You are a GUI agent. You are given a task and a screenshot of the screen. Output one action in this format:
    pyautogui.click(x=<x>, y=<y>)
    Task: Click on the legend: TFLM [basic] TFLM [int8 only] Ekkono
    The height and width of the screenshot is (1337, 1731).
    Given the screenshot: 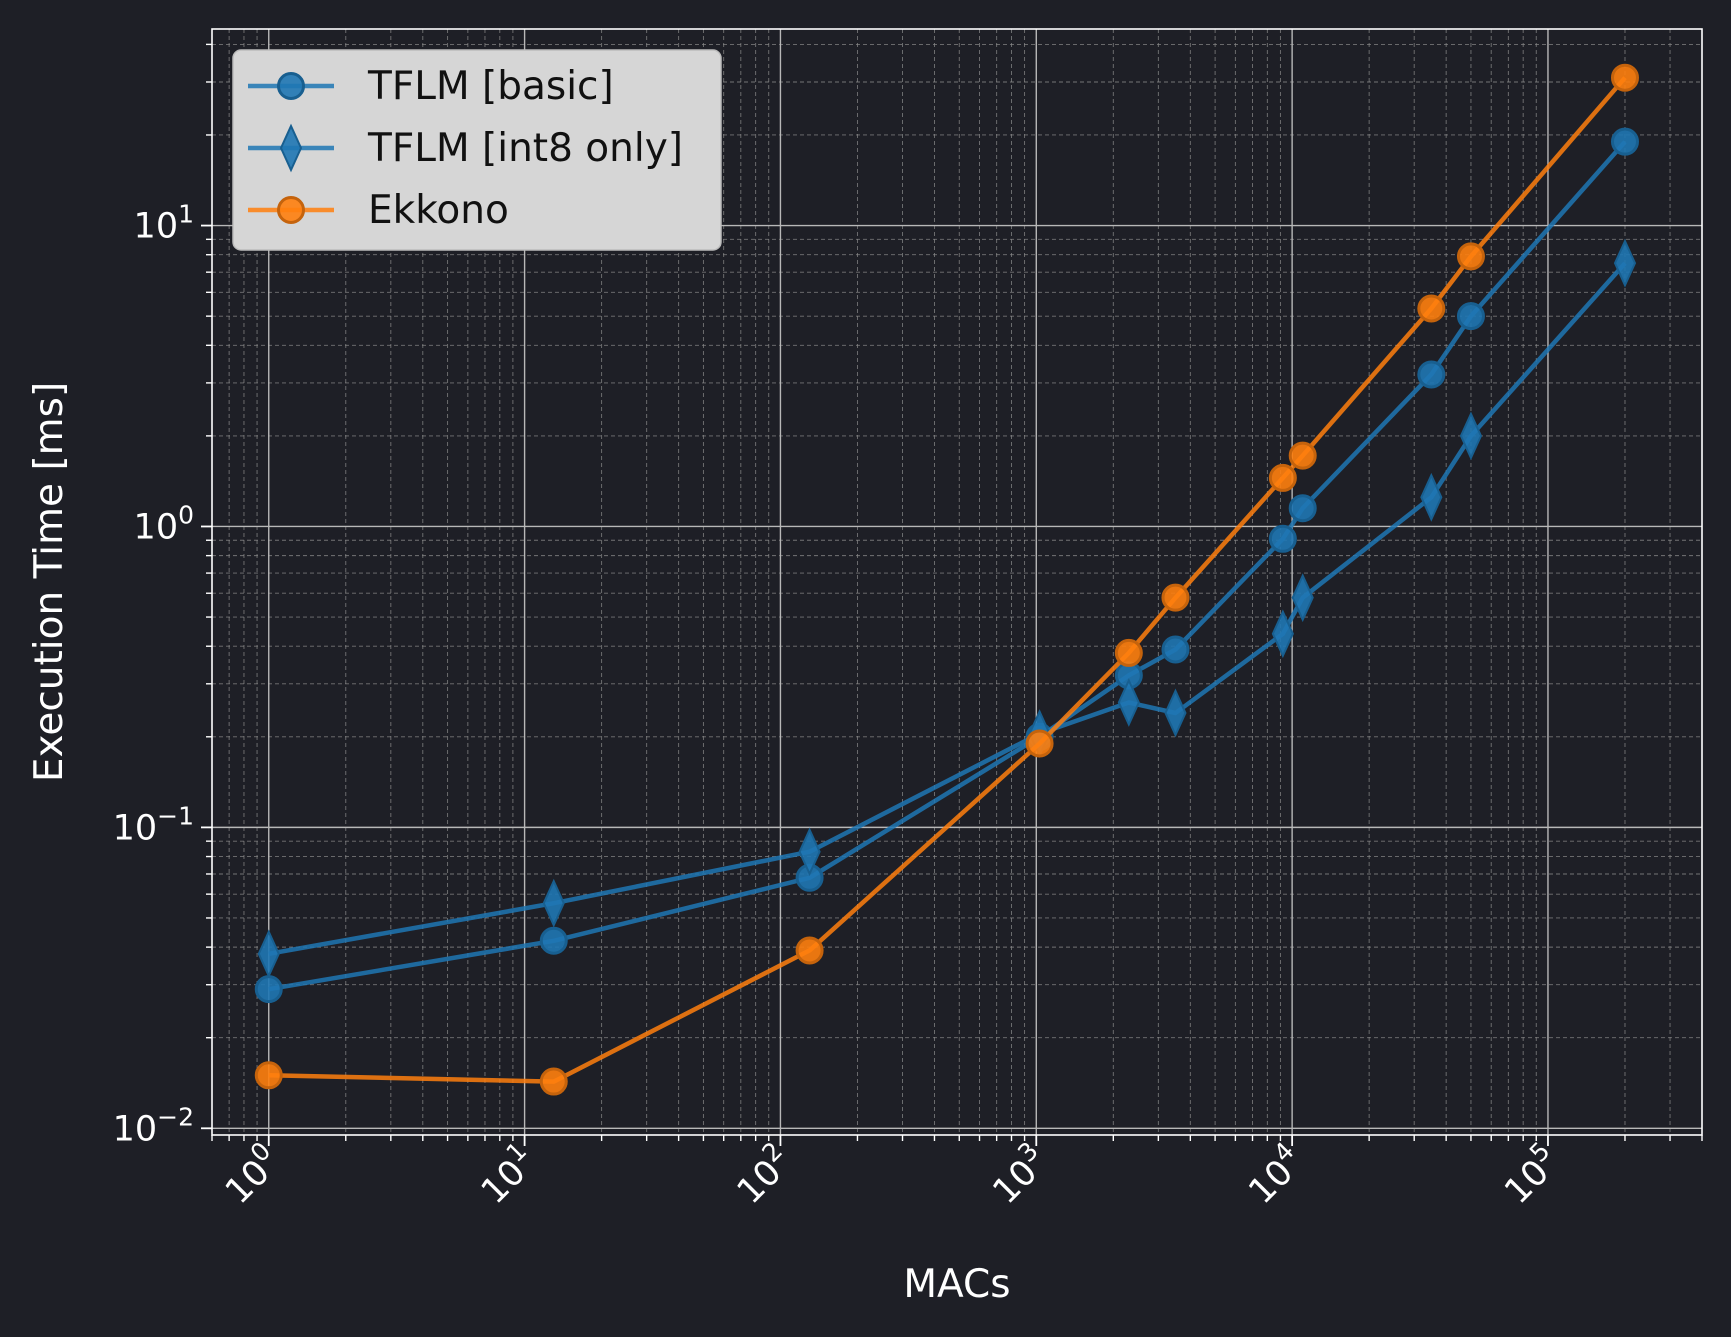 What is the action you would take?
    pyautogui.click(x=477, y=150)
    